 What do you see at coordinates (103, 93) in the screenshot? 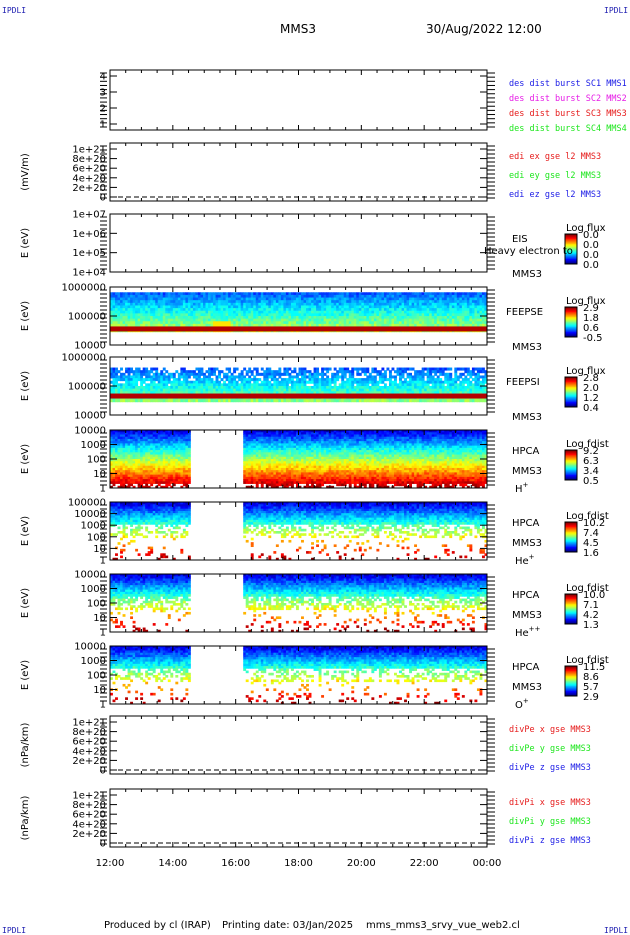
I see `y-tick-label: 3` at bounding box center [103, 93].